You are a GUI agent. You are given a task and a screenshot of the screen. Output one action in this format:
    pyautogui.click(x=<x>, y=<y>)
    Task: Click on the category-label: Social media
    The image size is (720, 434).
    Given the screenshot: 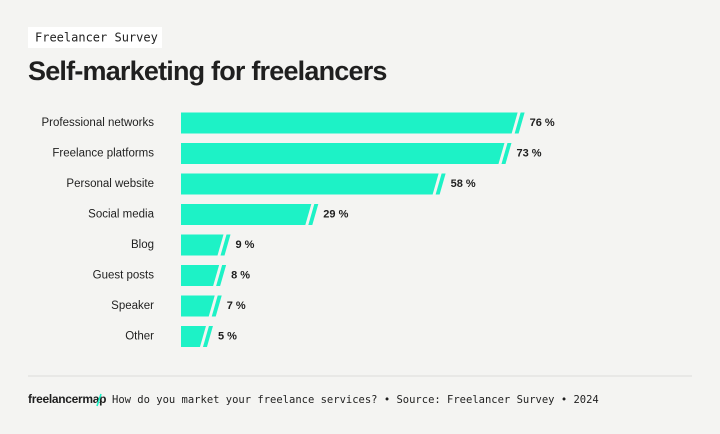 What is the action you would take?
    pyautogui.click(x=121, y=215)
    